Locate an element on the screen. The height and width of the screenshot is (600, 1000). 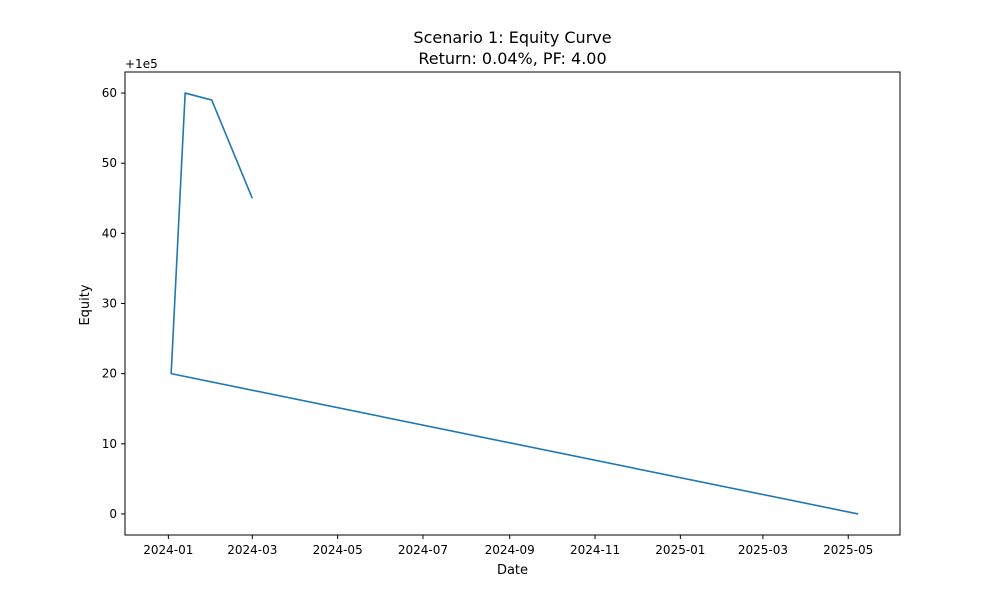
x-tick-label: 2024-03 is located at coordinates (252, 550).